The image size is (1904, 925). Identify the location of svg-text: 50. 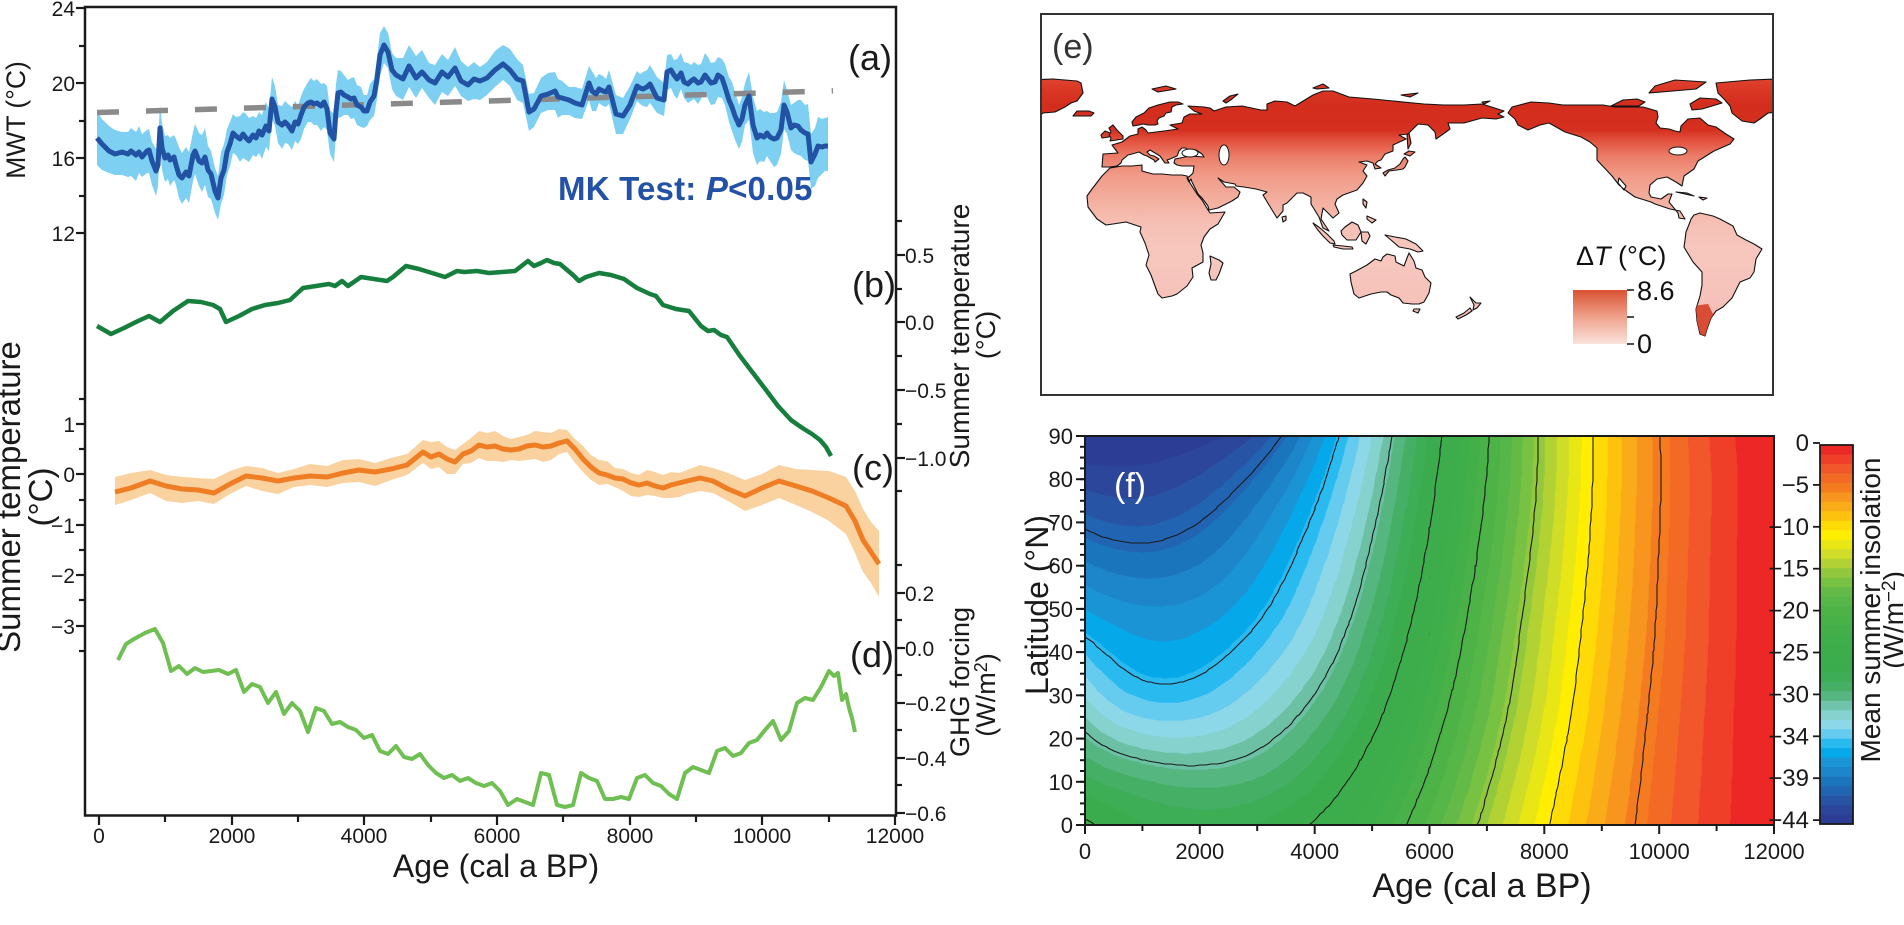
(1061, 609).